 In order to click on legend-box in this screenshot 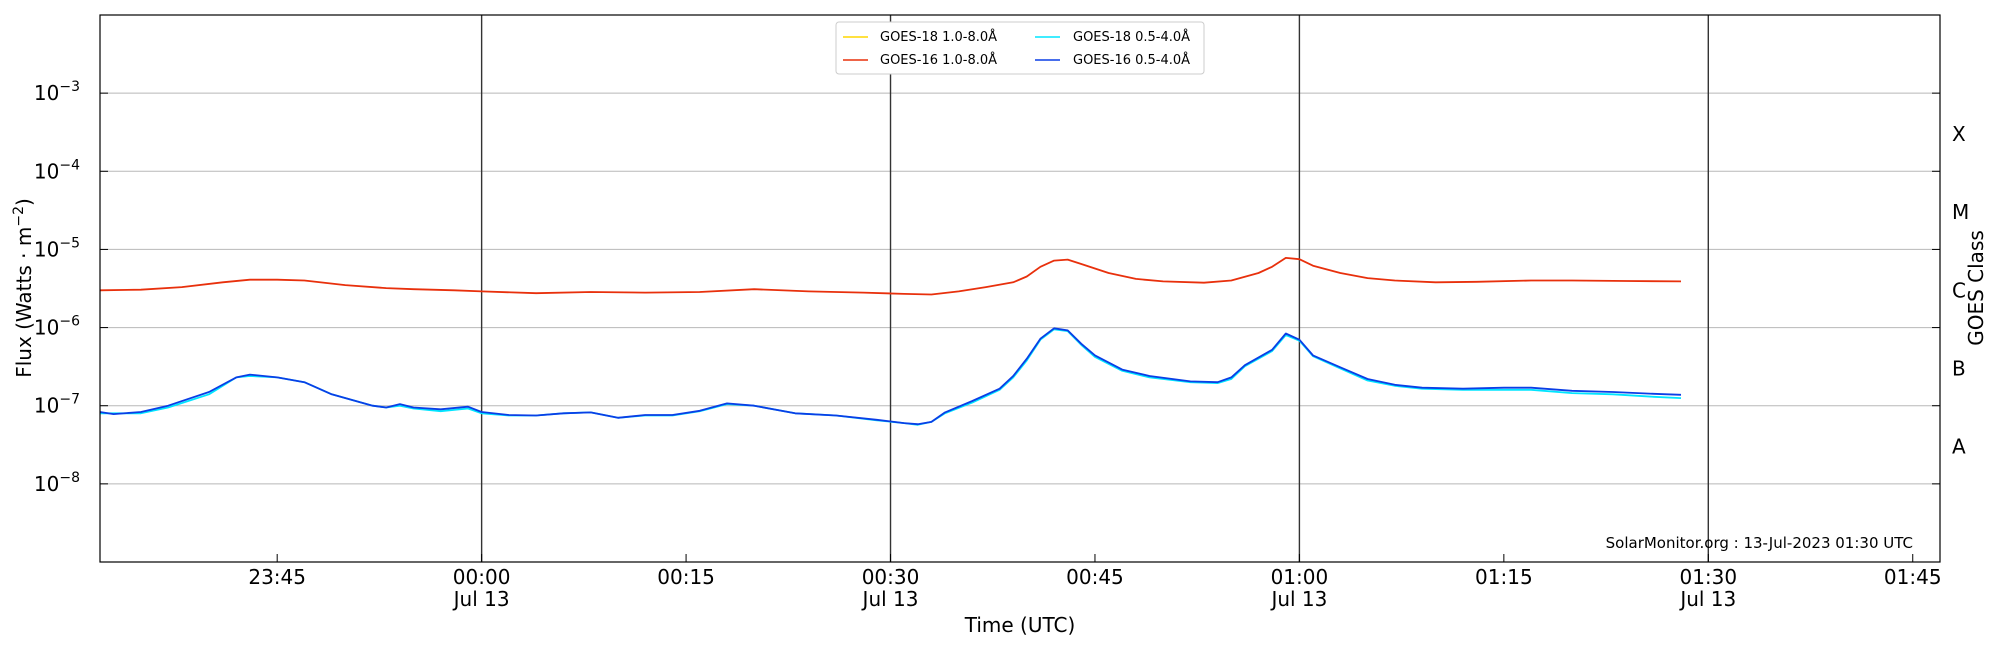, I will do `click(1020, 48)`.